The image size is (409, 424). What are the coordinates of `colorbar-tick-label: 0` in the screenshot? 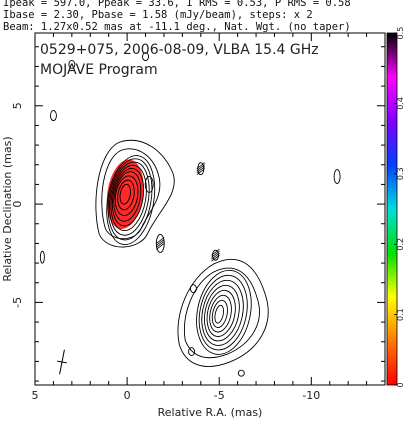 It's located at (400, 384).